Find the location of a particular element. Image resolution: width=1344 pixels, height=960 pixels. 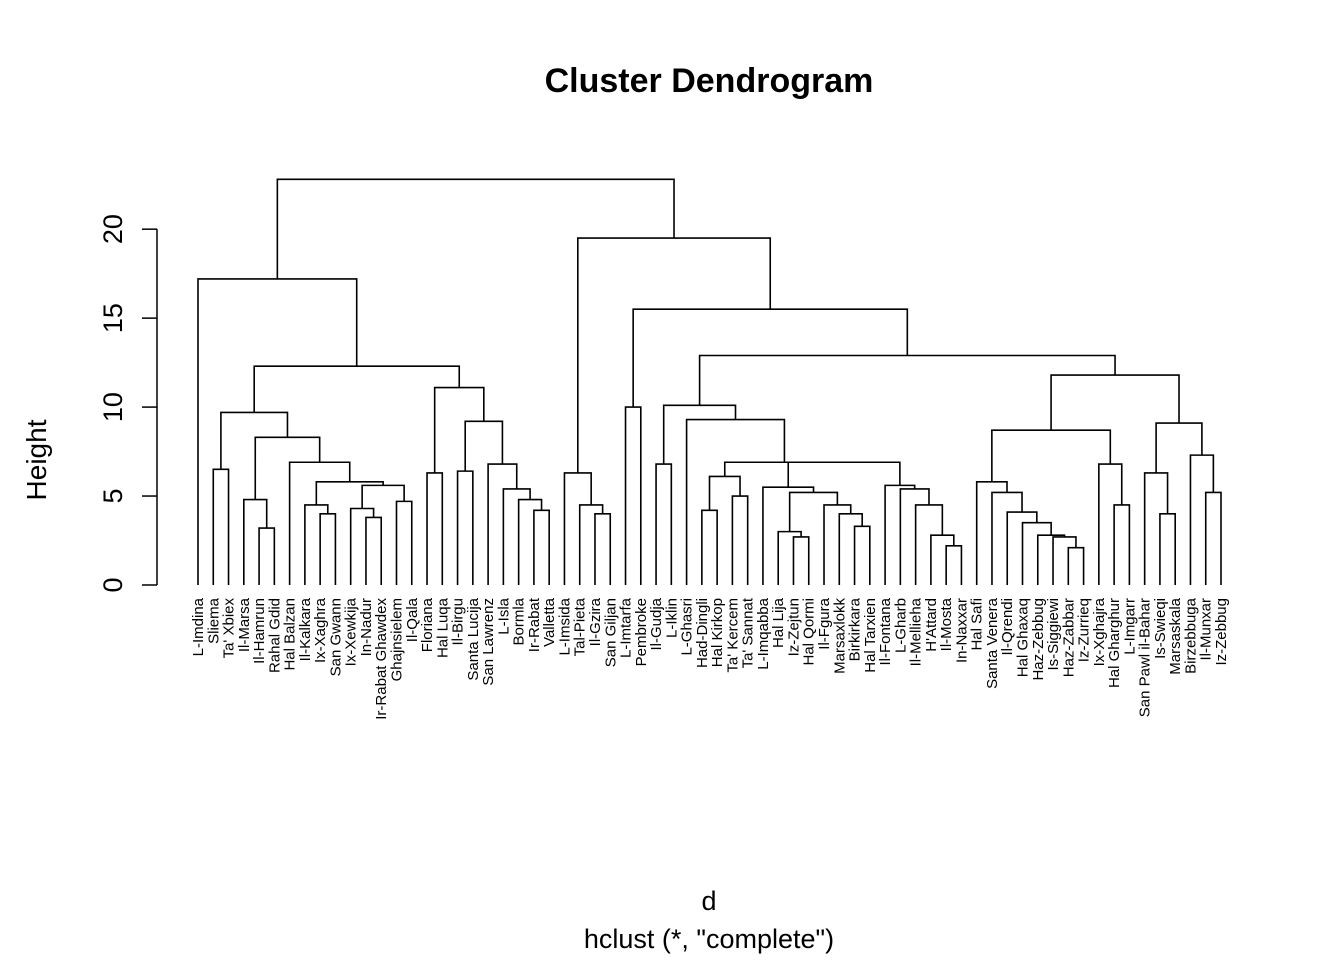

y-tick-label: 0 is located at coordinates (113, 584).